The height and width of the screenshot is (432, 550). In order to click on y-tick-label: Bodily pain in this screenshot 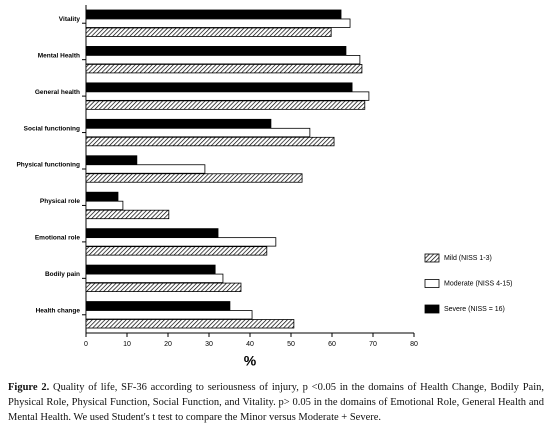, I will do `click(62, 274)`.